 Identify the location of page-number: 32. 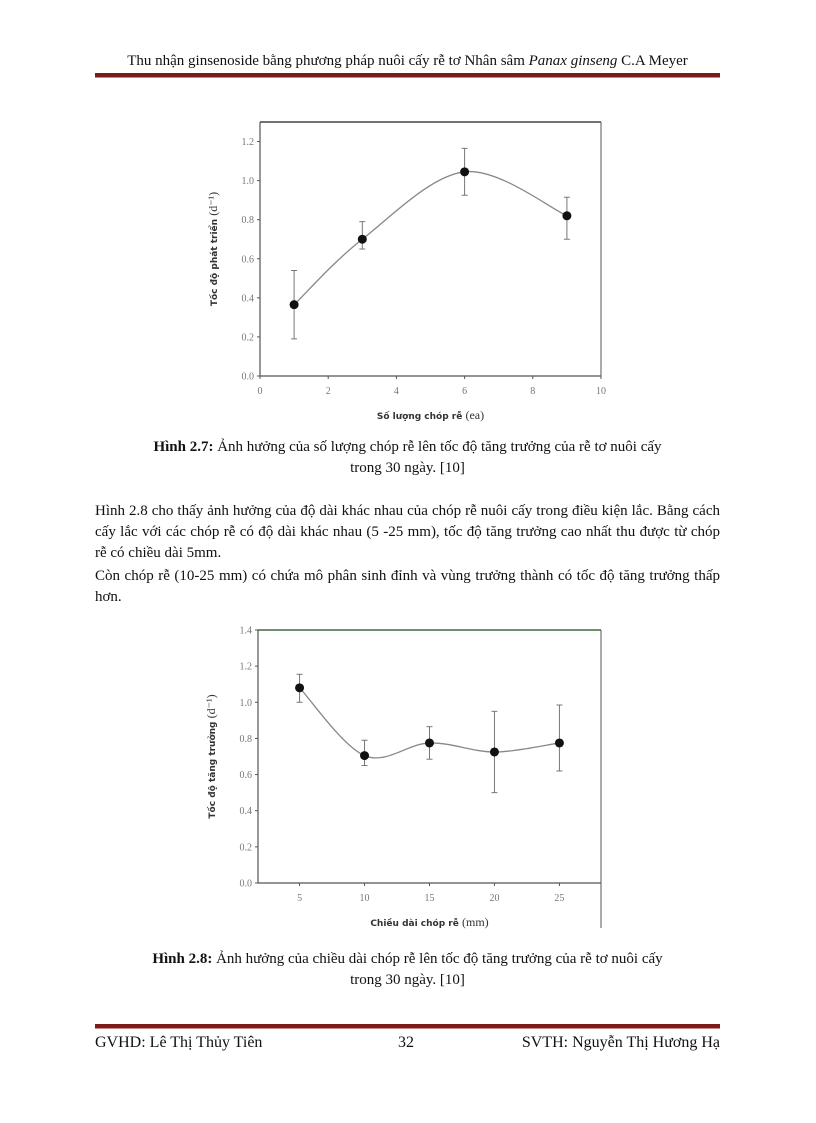
(406, 1042).